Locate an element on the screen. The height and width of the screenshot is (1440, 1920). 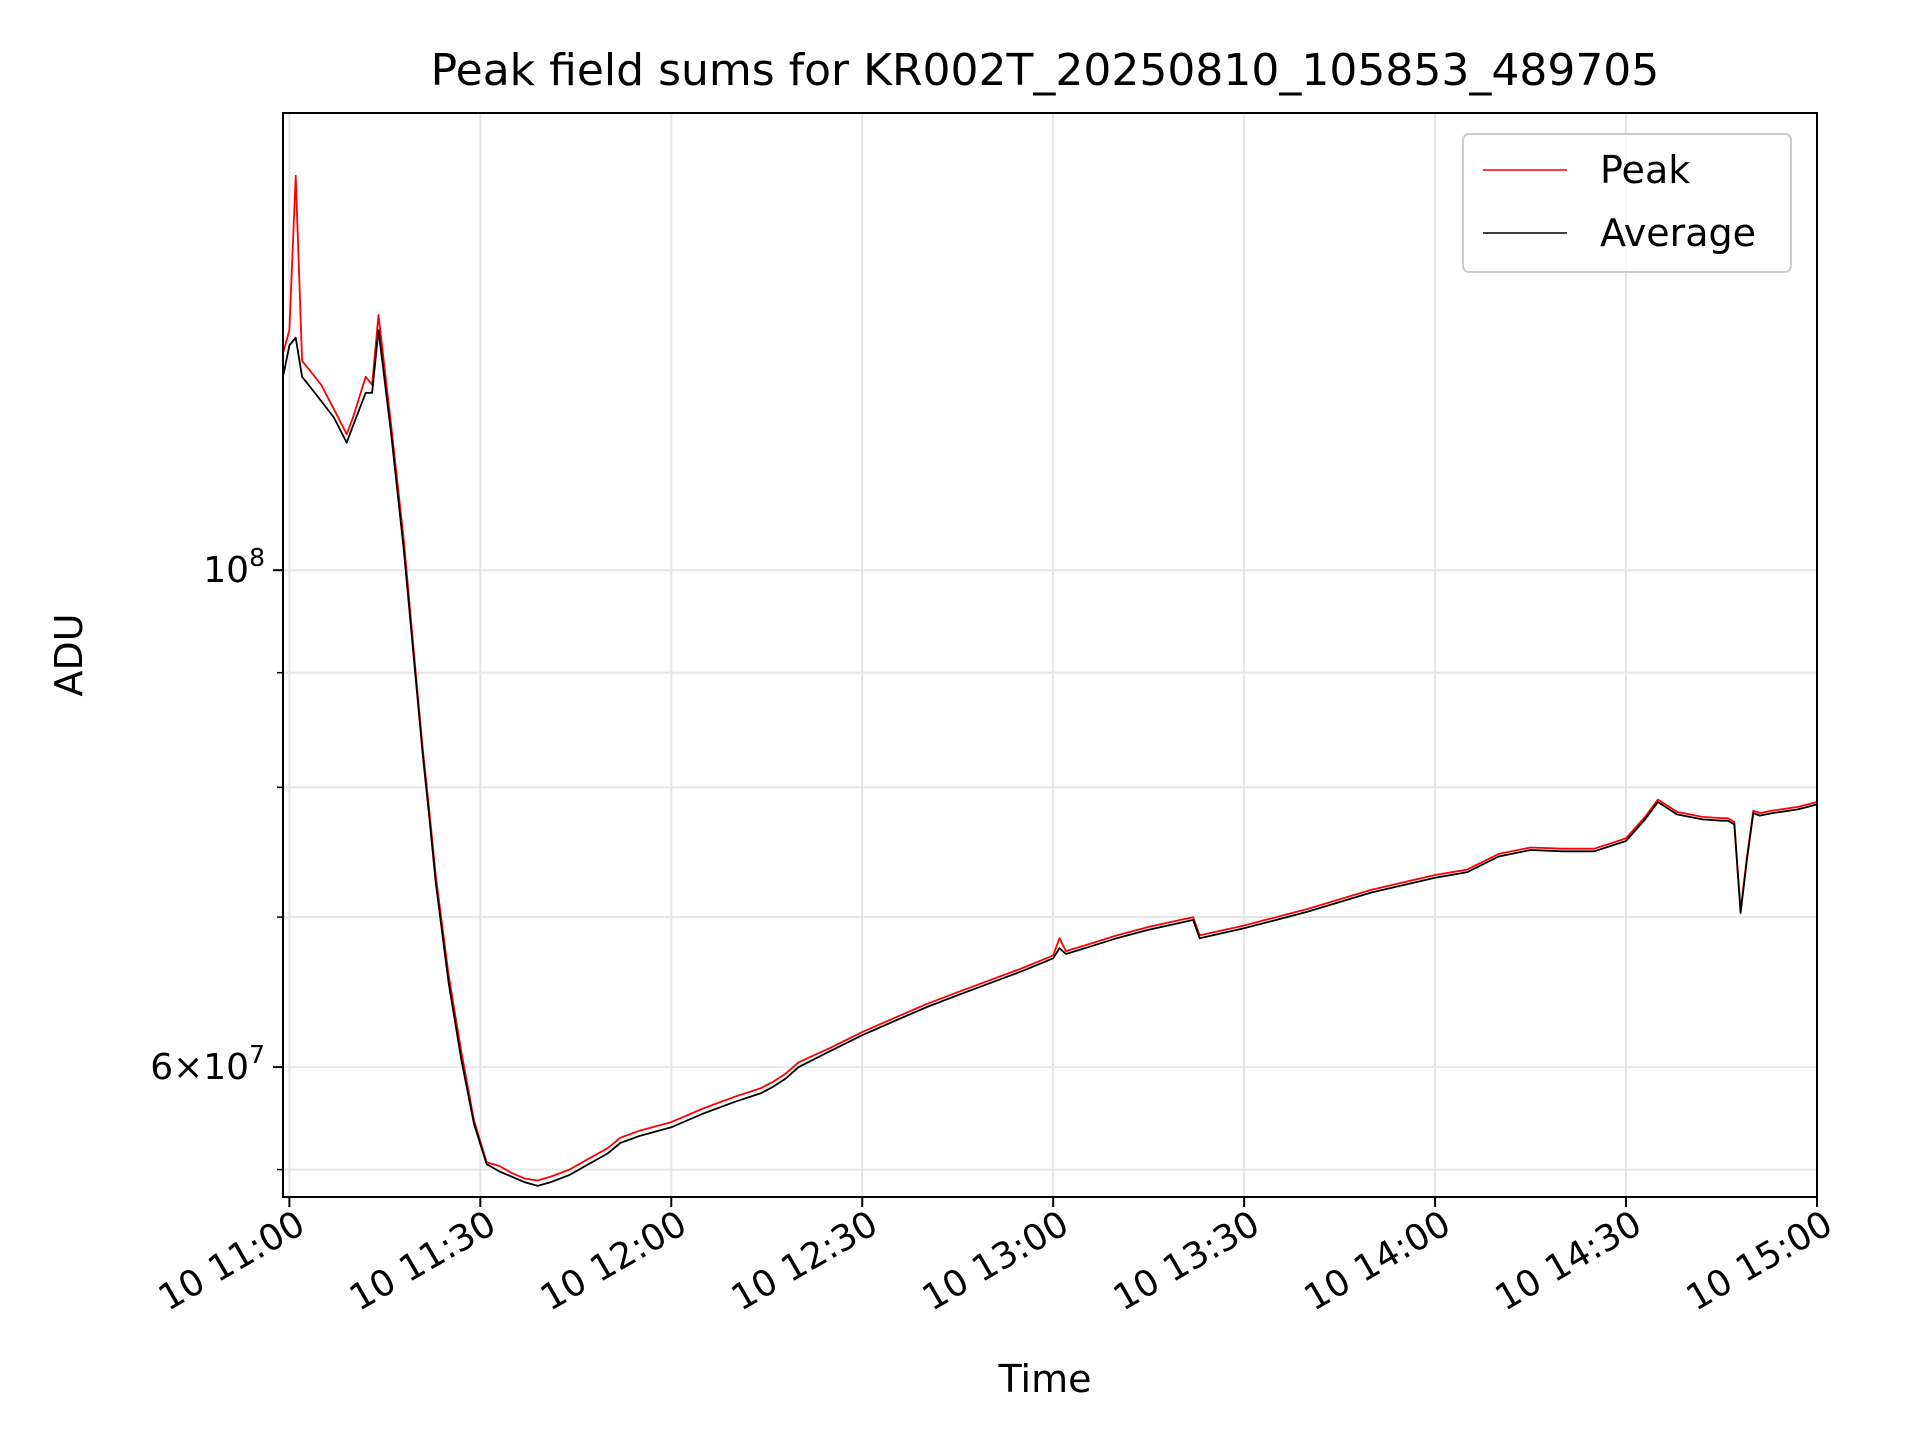
legend-label-average: Average is located at coordinates (1678, 233).